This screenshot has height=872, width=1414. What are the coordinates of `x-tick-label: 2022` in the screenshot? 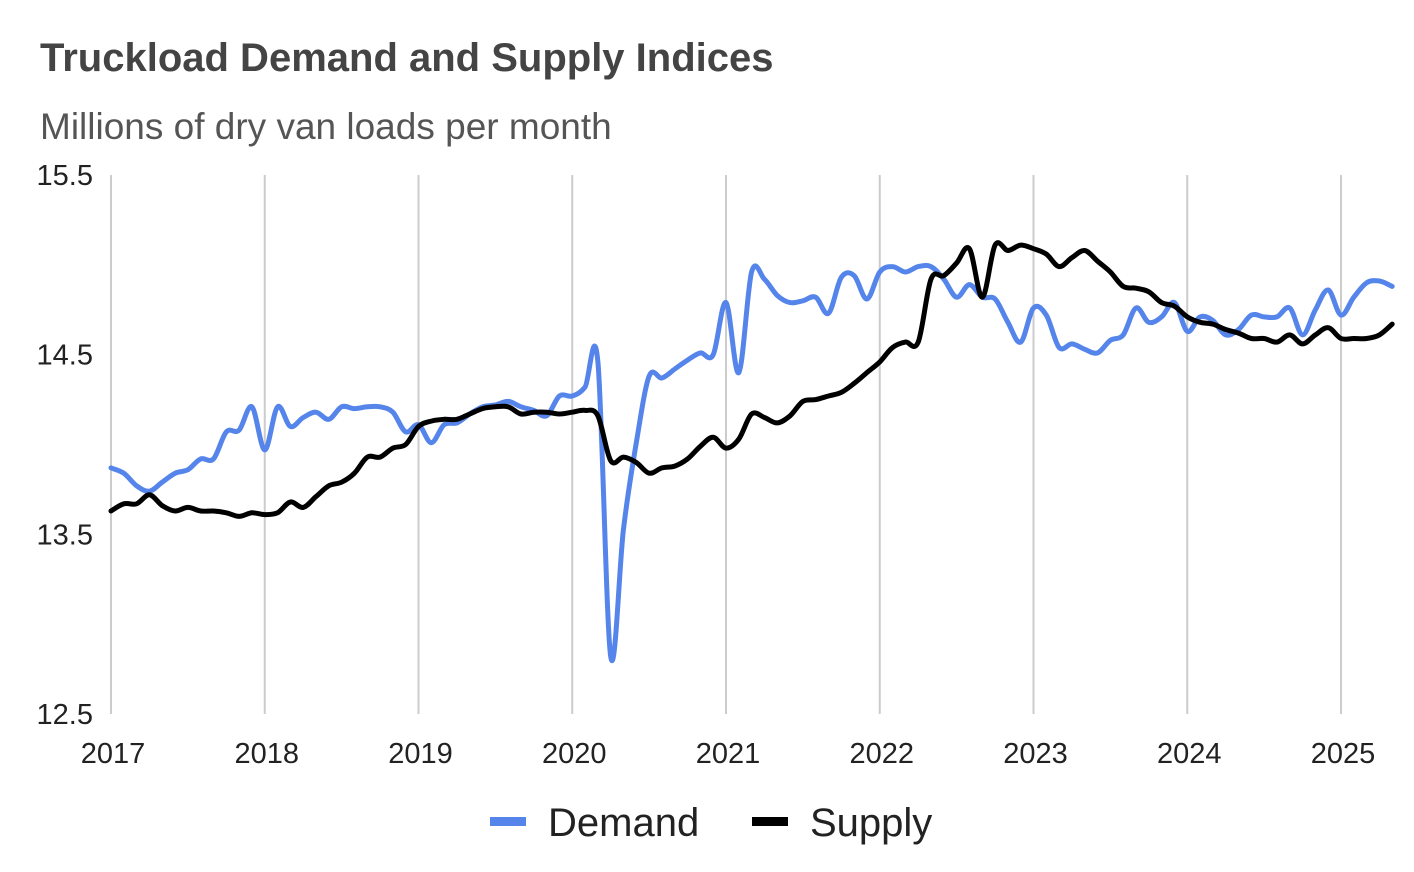 It's located at (881, 754).